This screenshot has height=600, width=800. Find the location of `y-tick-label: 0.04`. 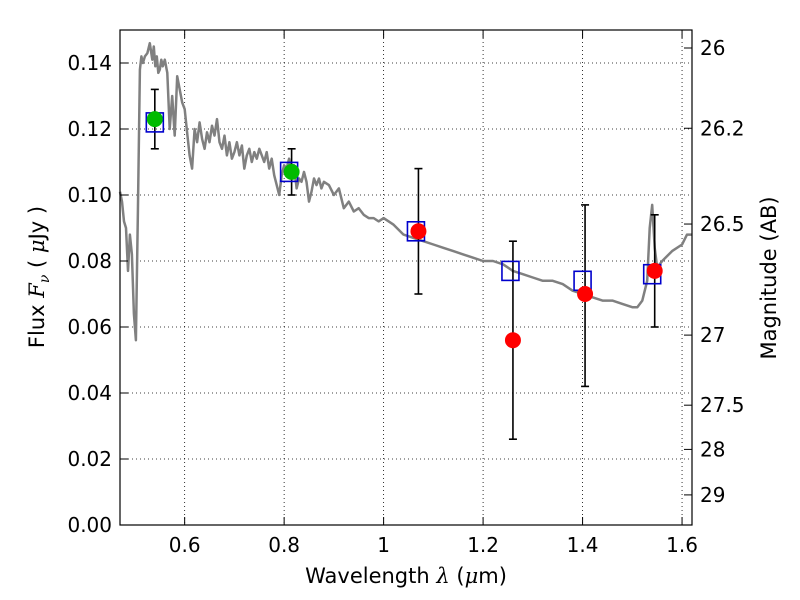

y-tick-label: 0.04 is located at coordinates (89, 393).